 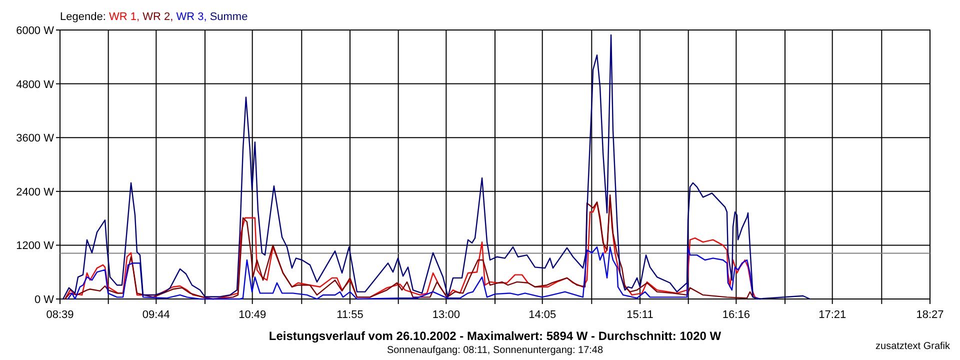 What do you see at coordinates (640, 315) in the screenshot?
I see `x-tick-label: 15:11` at bounding box center [640, 315].